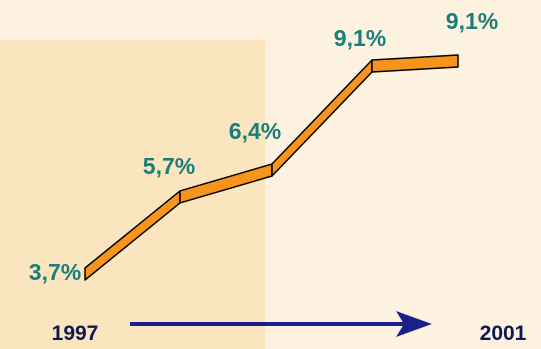  I want to click on data-label-1997: 3,7%, so click(55, 272).